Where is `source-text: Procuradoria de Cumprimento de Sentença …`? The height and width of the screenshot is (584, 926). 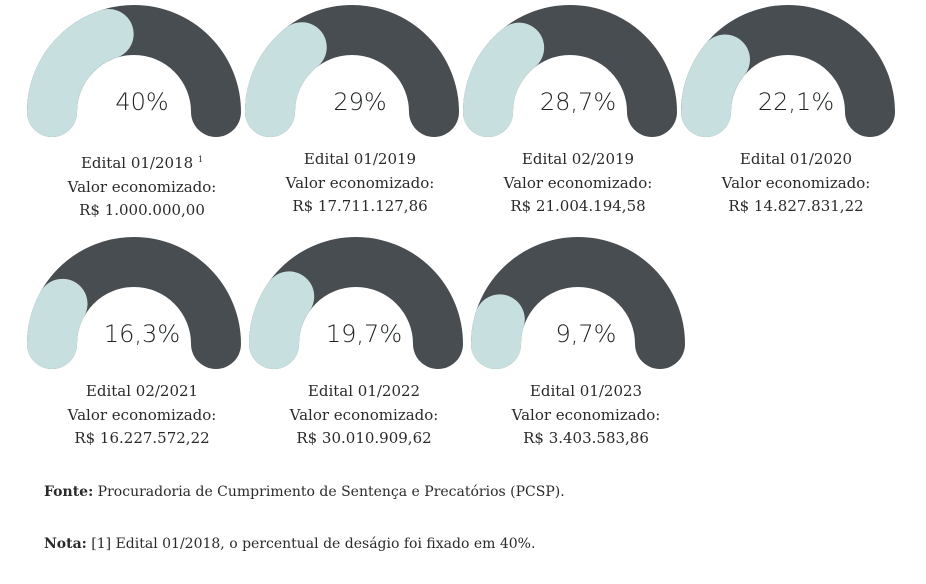 source-text: Procuradoria de Cumprimento de Sentença … is located at coordinates (329, 492).